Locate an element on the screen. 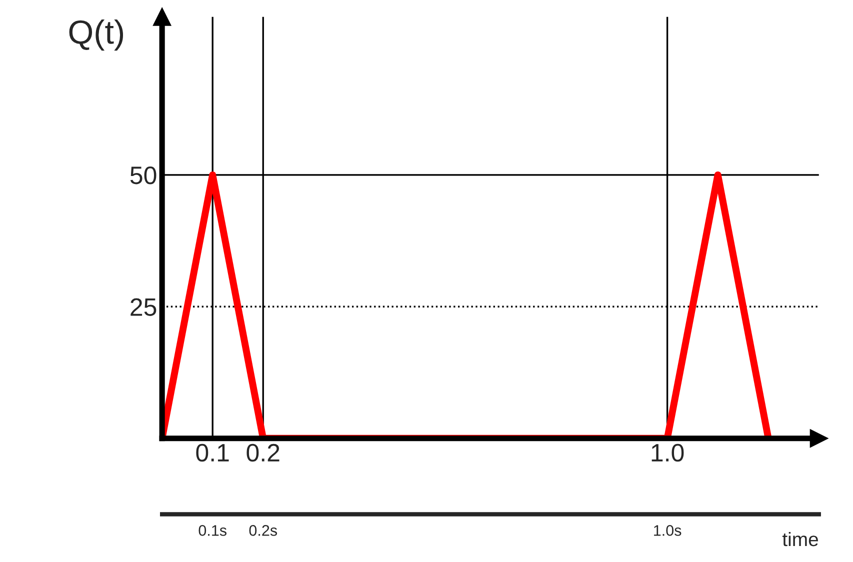  y-tick-label: 50 is located at coordinates (143, 175).